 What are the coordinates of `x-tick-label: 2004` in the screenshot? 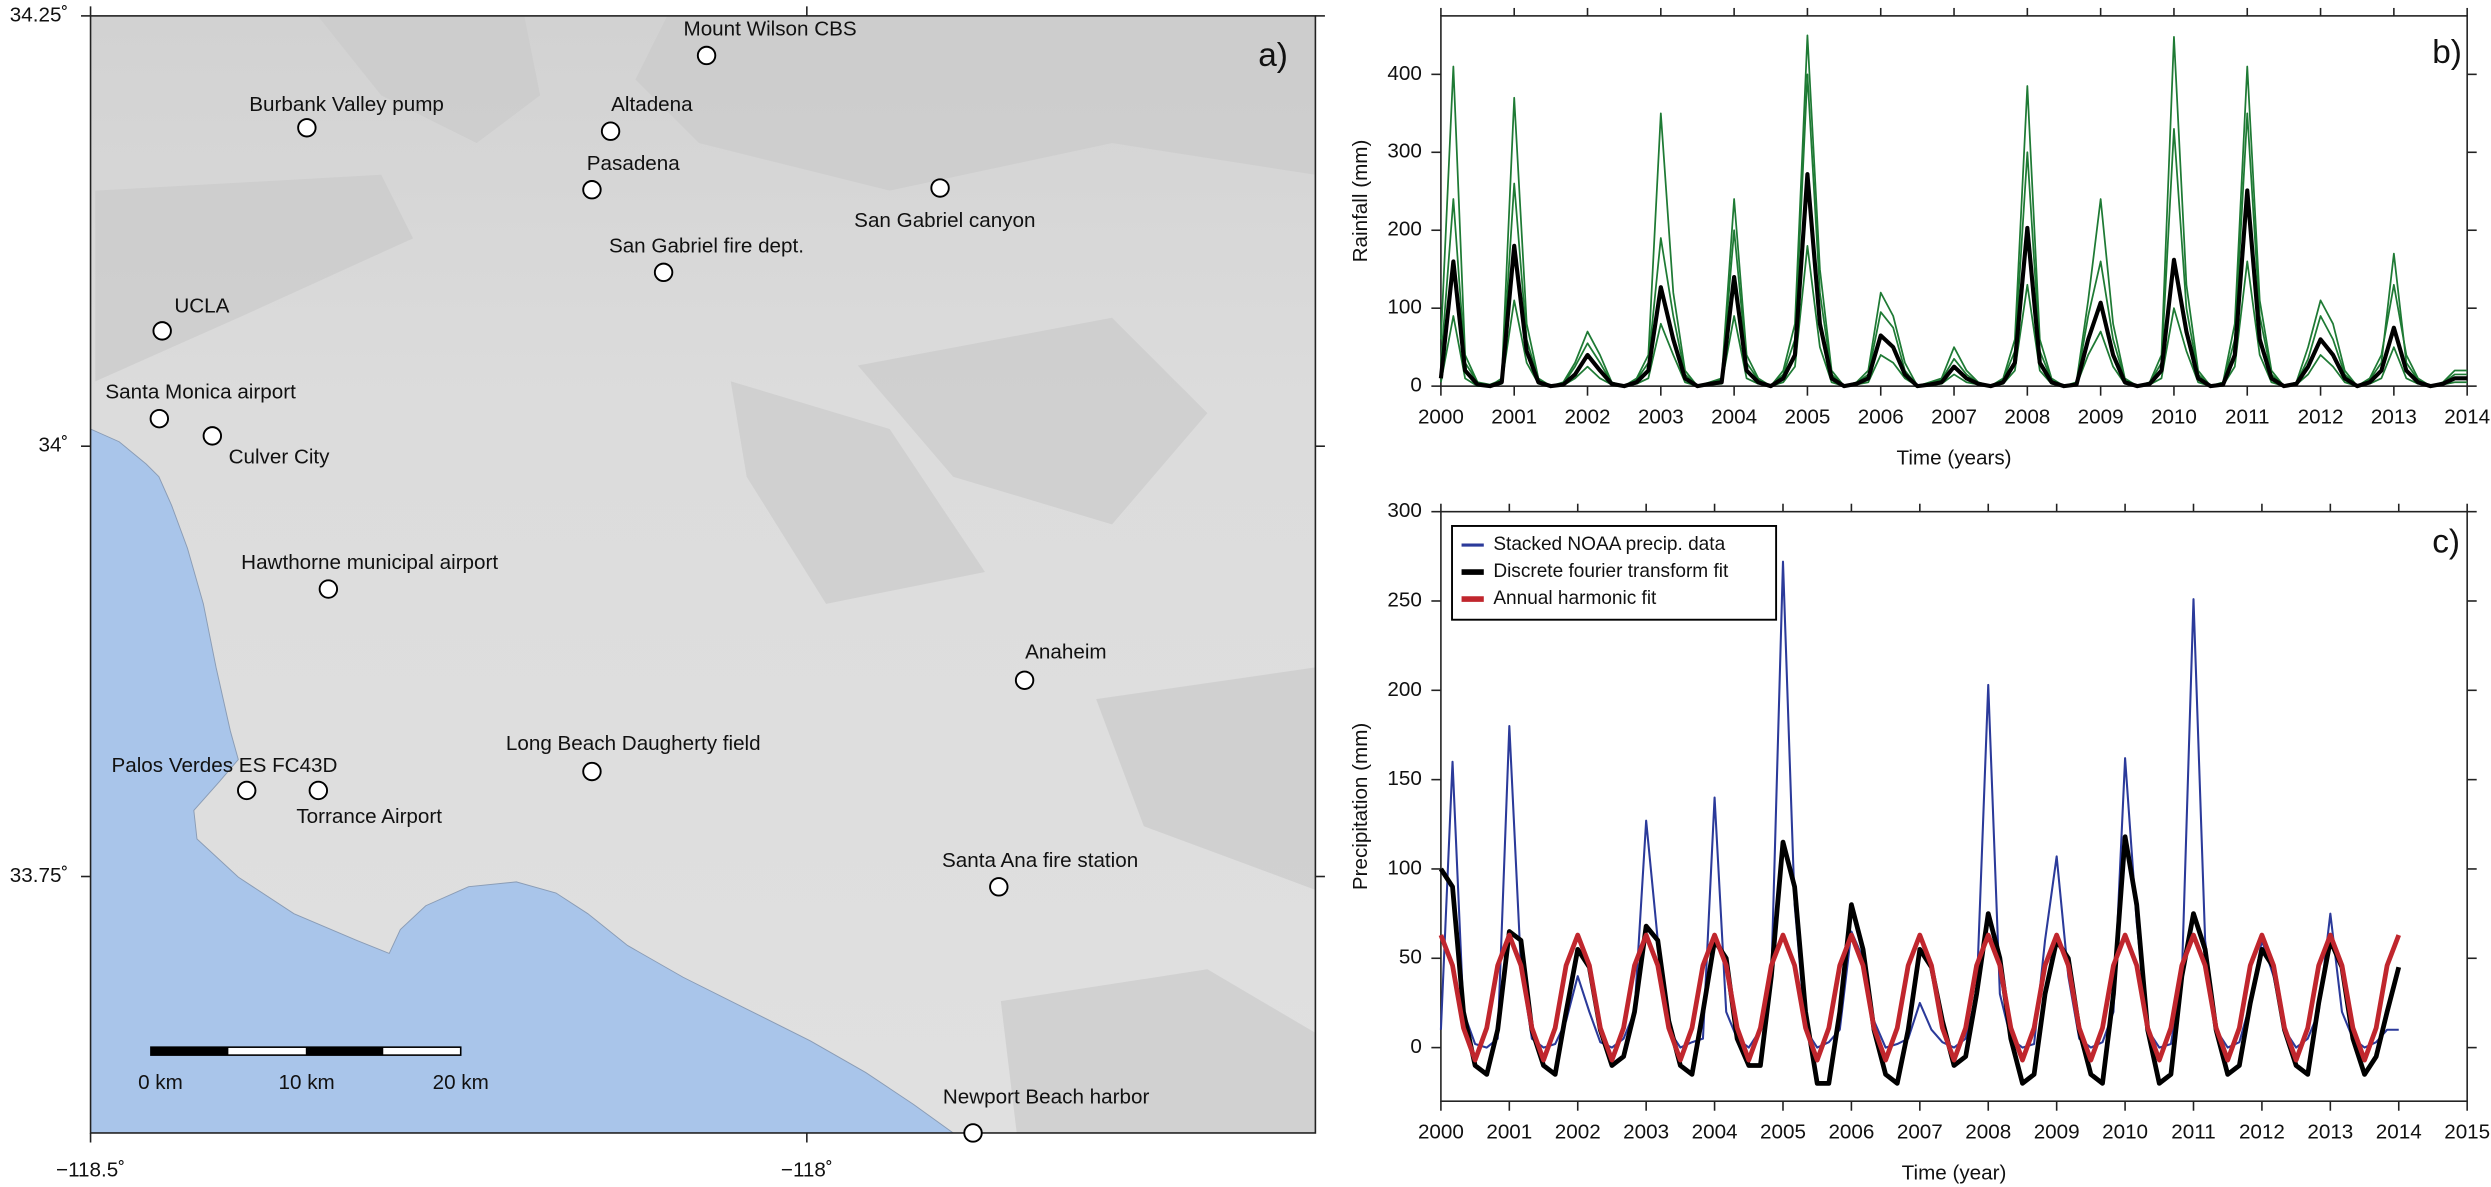 It's located at (1715, 1131).